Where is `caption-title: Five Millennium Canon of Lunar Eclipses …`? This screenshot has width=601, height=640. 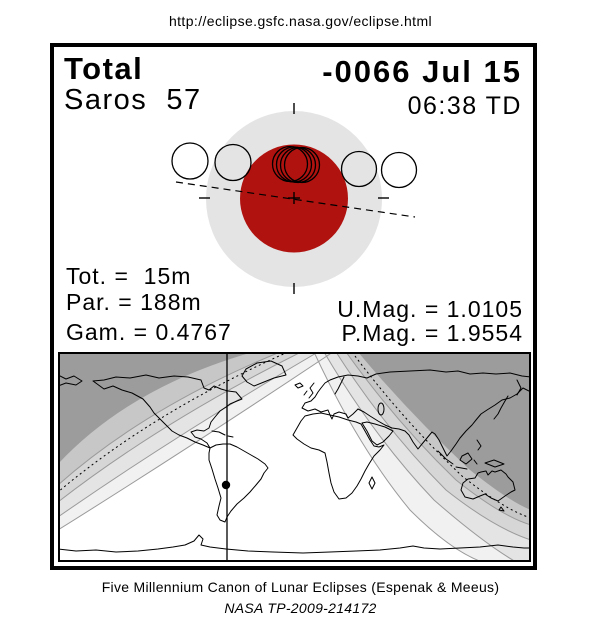 caption-title: Five Millennium Canon of Lunar Eclipses … is located at coordinates (300, 587).